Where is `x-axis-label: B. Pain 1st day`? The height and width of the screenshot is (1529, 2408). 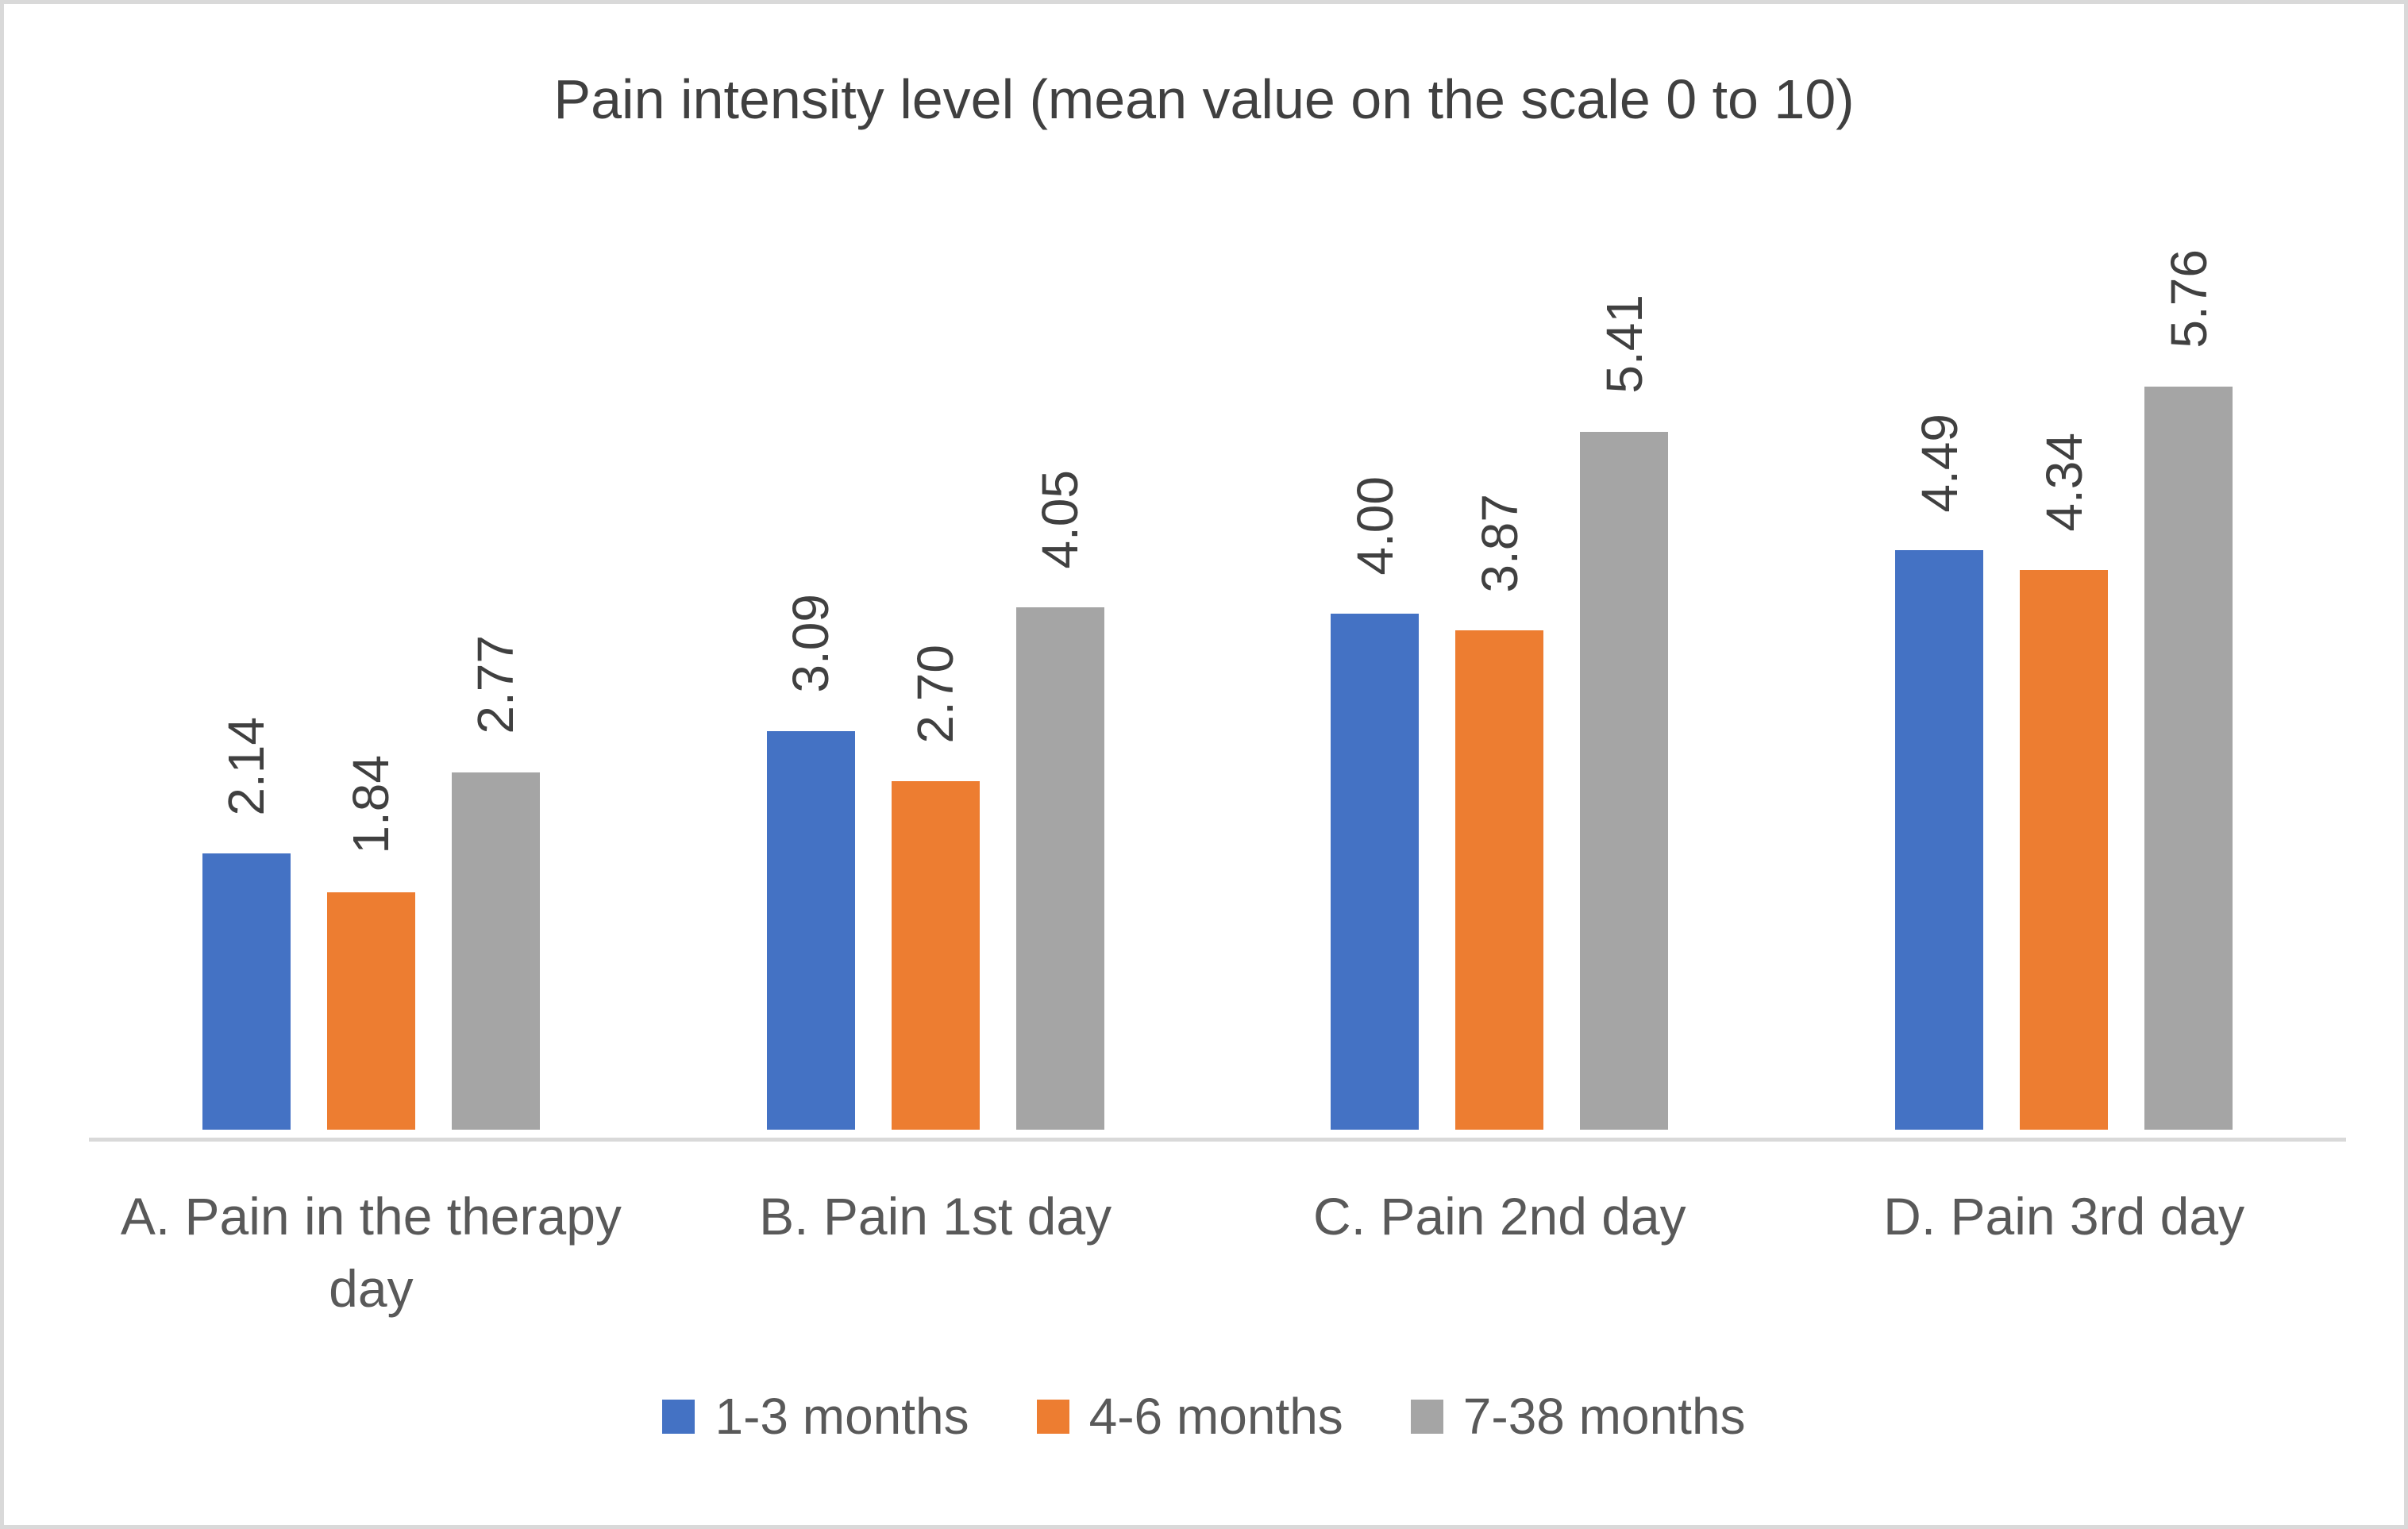
x-axis-label: B. Pain 1st day is located at coordinates (935, 1216).